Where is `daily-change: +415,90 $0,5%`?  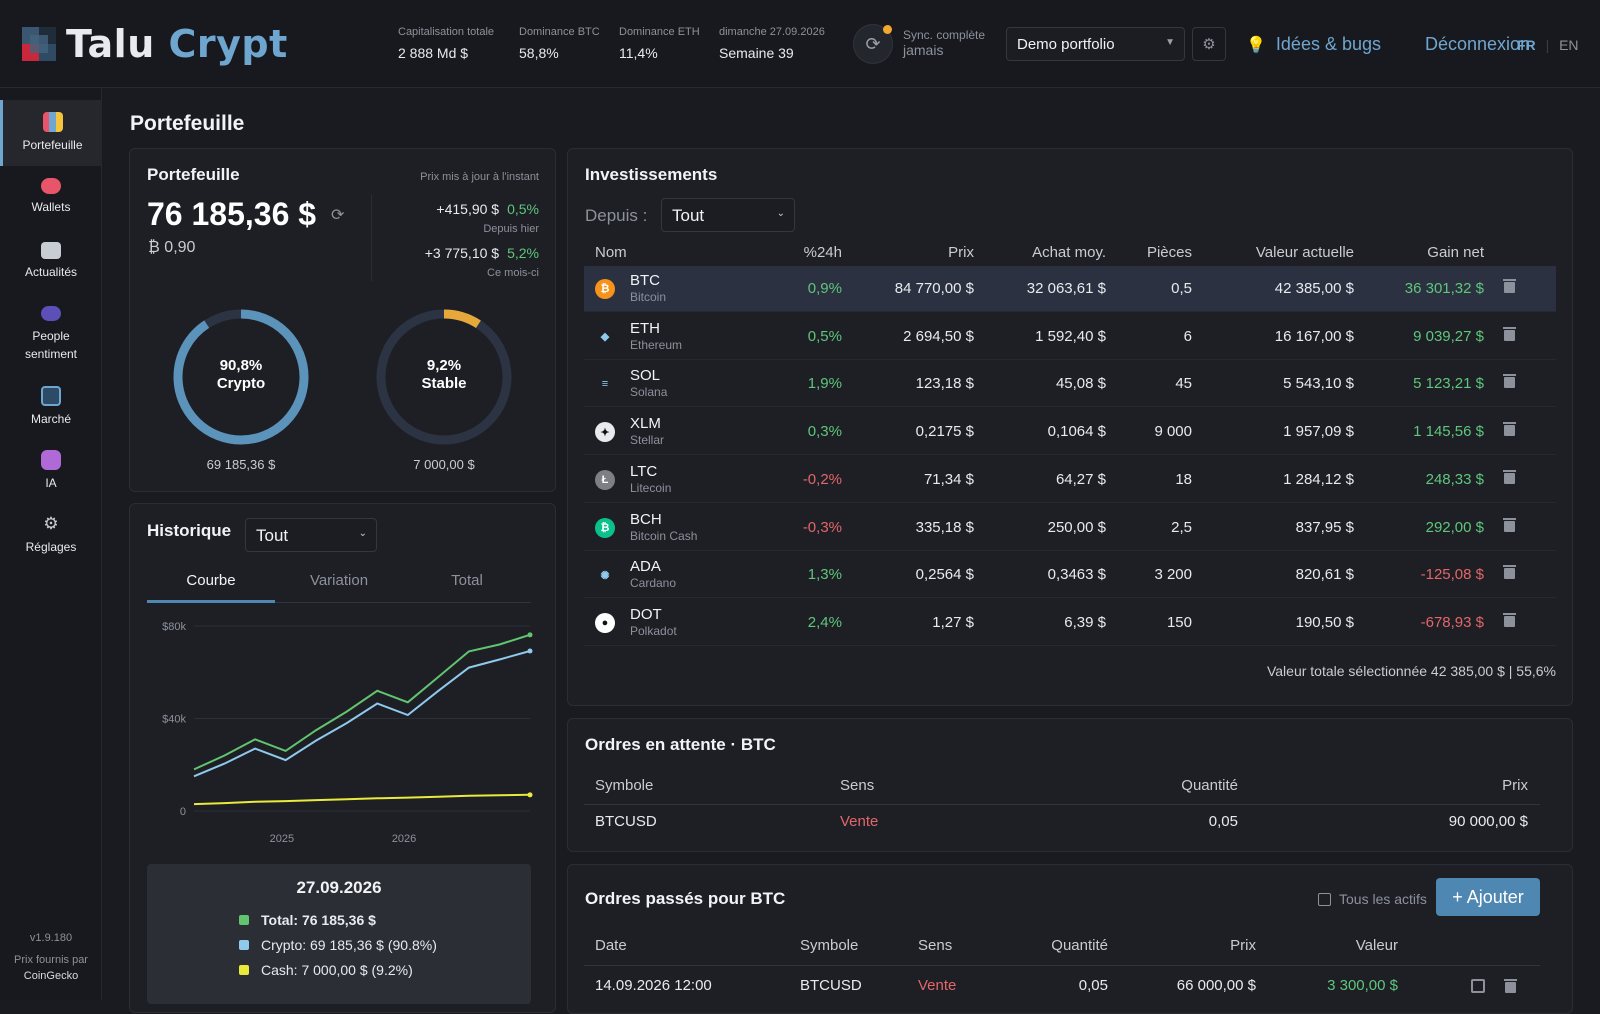 daily-change: +415,90 $0,5% is located at coordinates (487, 209).